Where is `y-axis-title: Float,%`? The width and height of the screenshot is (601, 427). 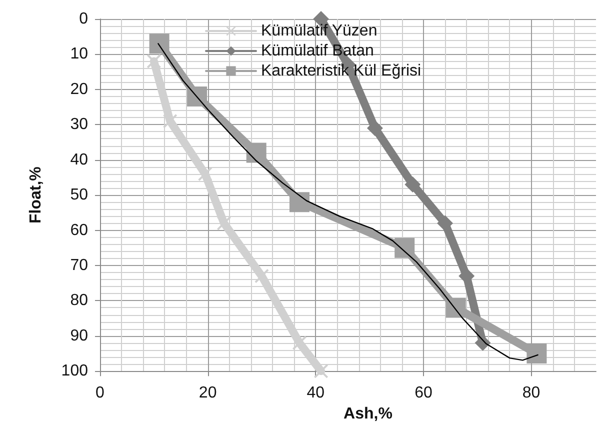
y-axis-title: Float,% is located at coordinates (36, 195).